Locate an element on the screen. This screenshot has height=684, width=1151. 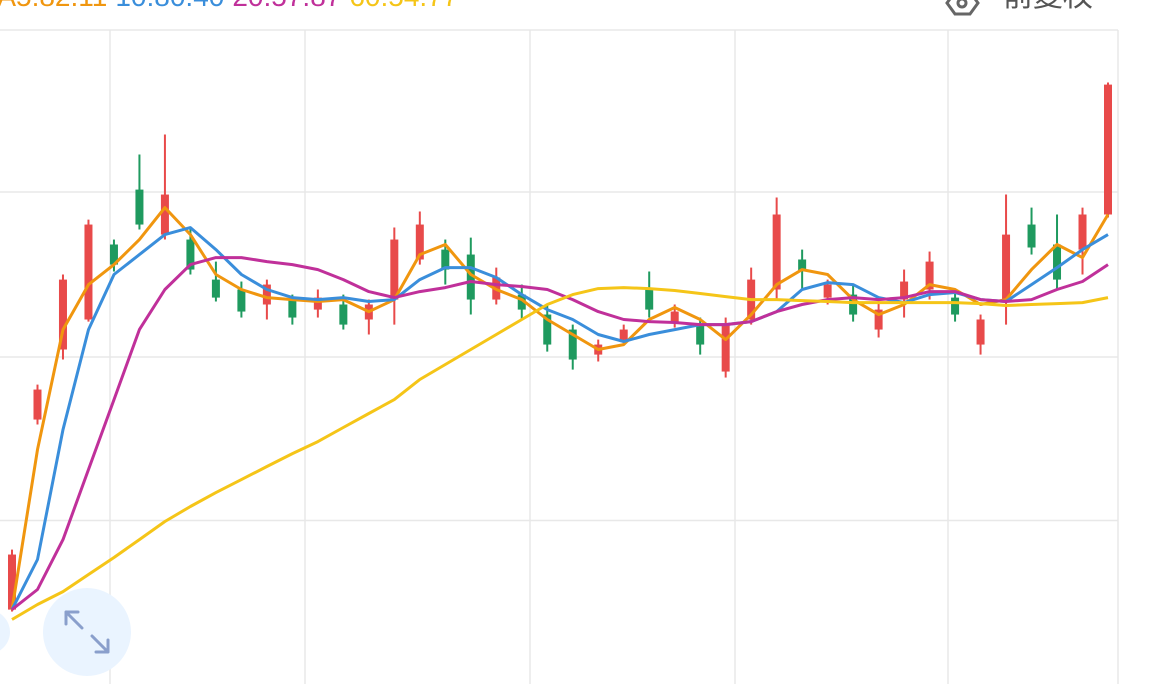
side-button is located at coordinates (5, 632).